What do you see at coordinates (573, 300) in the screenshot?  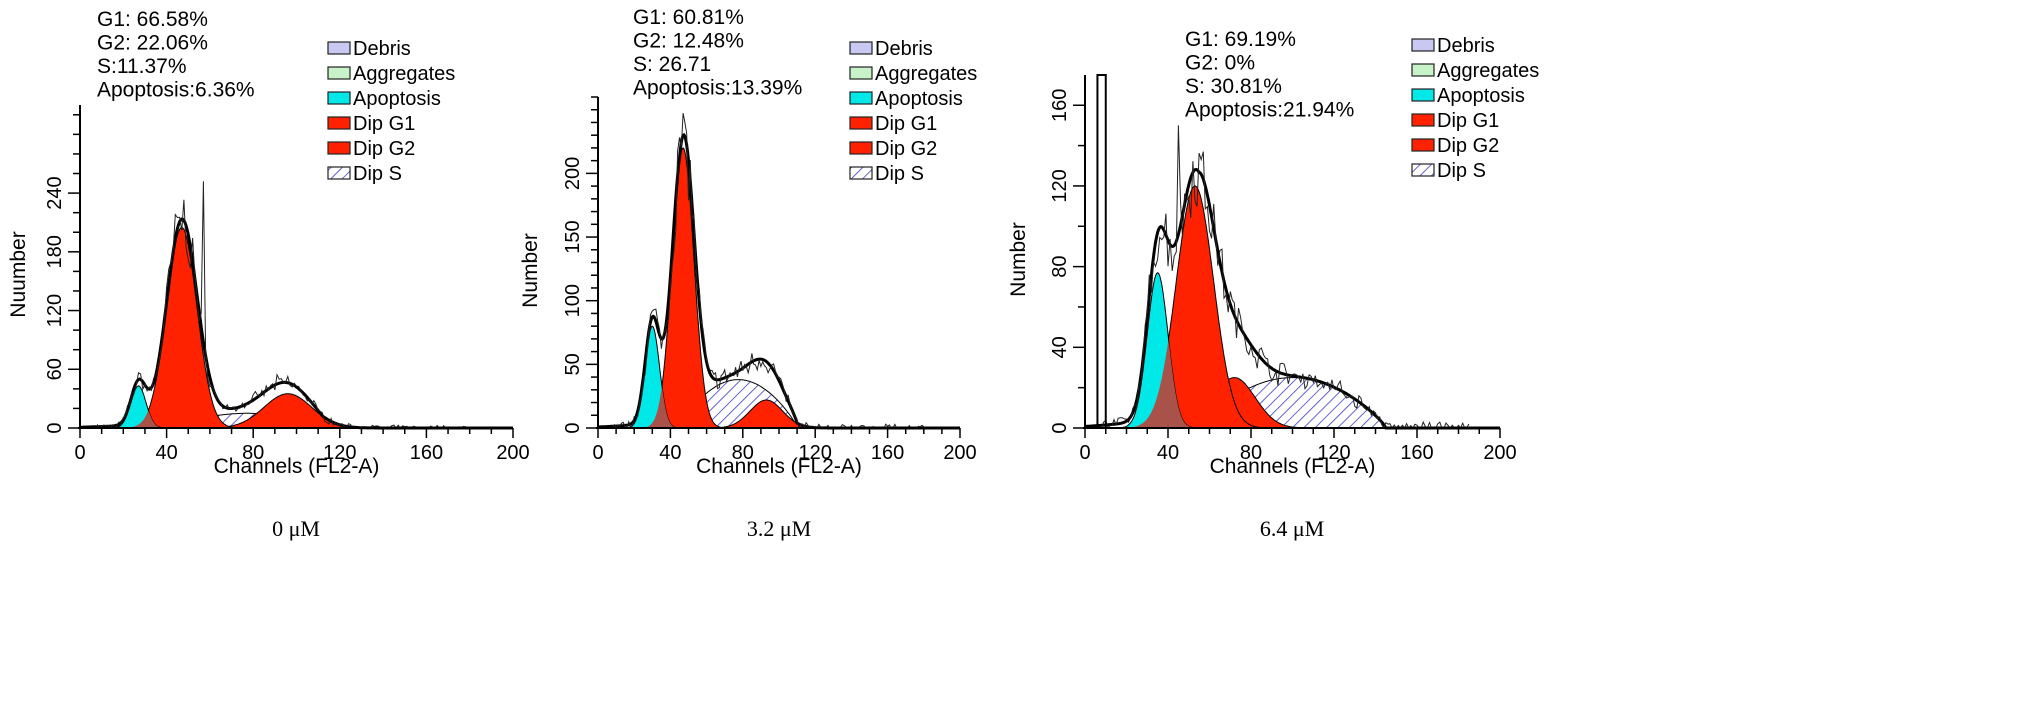 I see `y-tick-label: 100` at bounding box center [573, 300].